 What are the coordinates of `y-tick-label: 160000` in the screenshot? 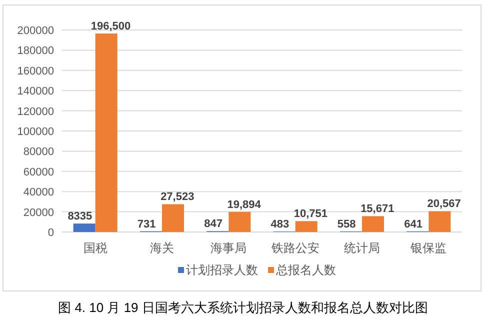 It's located at (35, 71).